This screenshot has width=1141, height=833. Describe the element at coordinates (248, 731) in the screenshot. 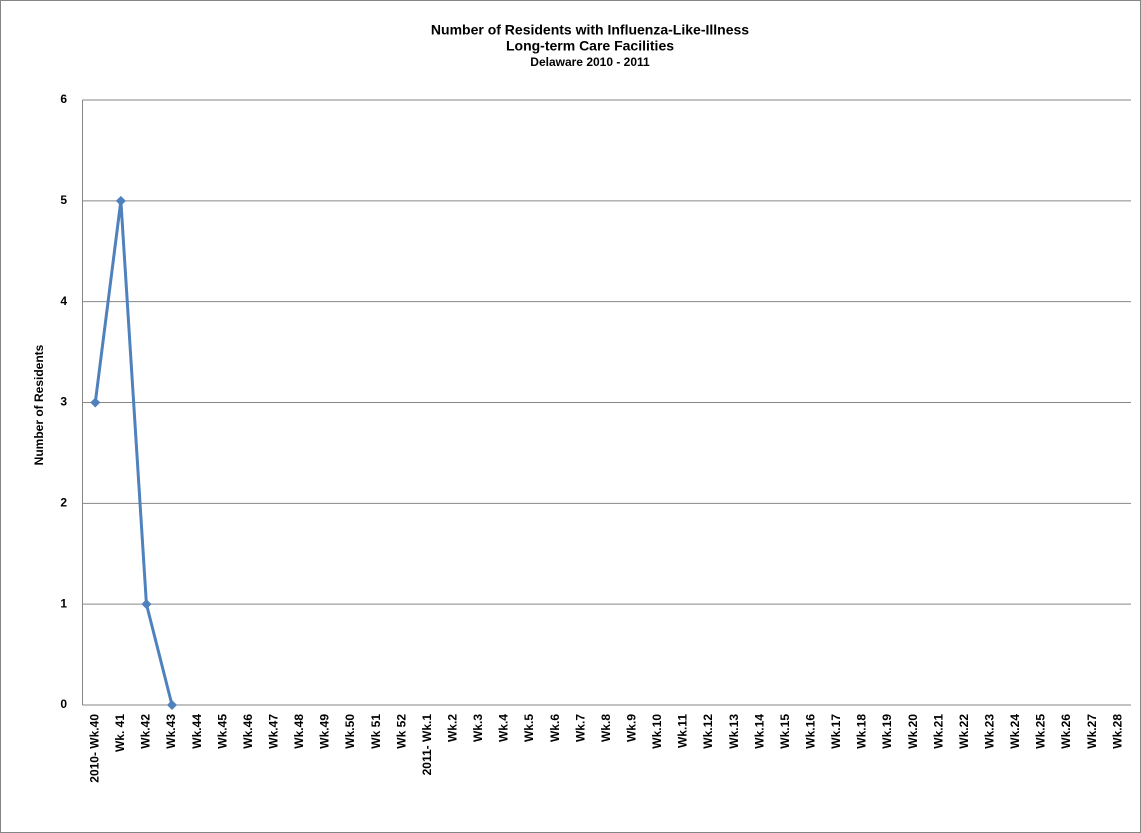

I see `x-tick-label: Wk.46` at that location.